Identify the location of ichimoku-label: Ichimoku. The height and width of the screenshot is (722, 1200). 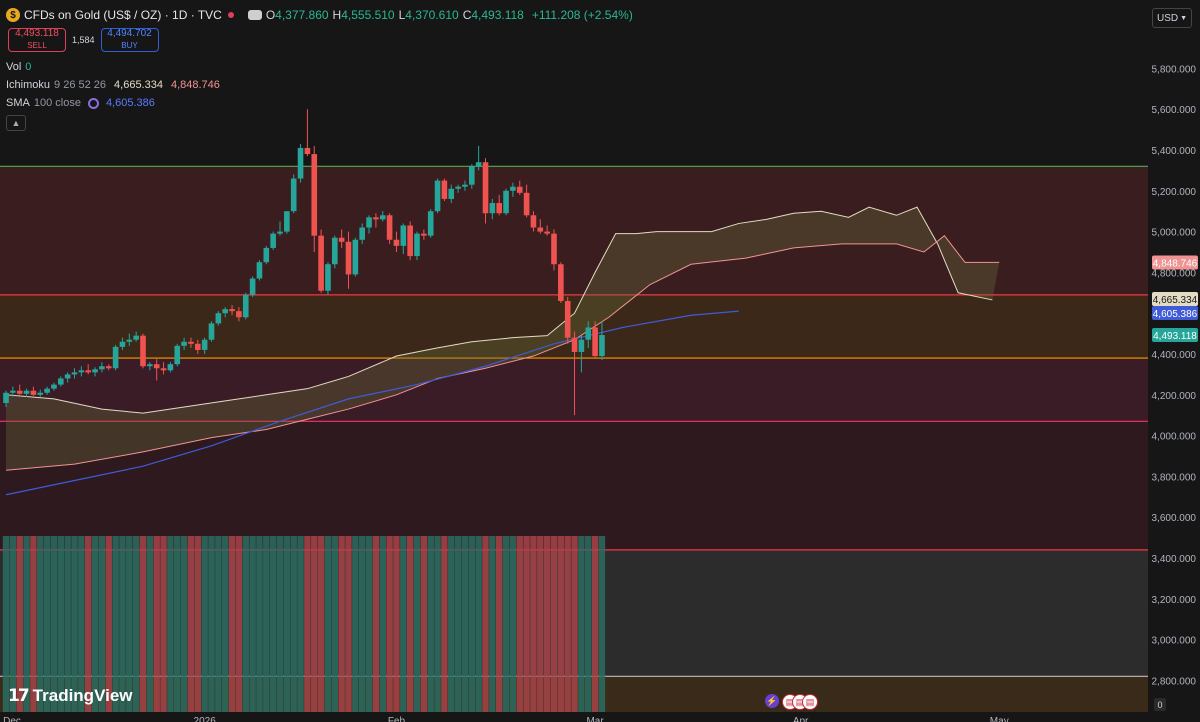
(28, 85).